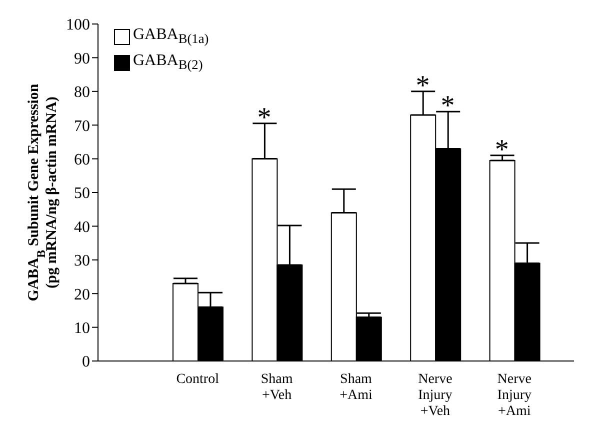  I want to click on y-tick-label: 60, so click(82, 159).